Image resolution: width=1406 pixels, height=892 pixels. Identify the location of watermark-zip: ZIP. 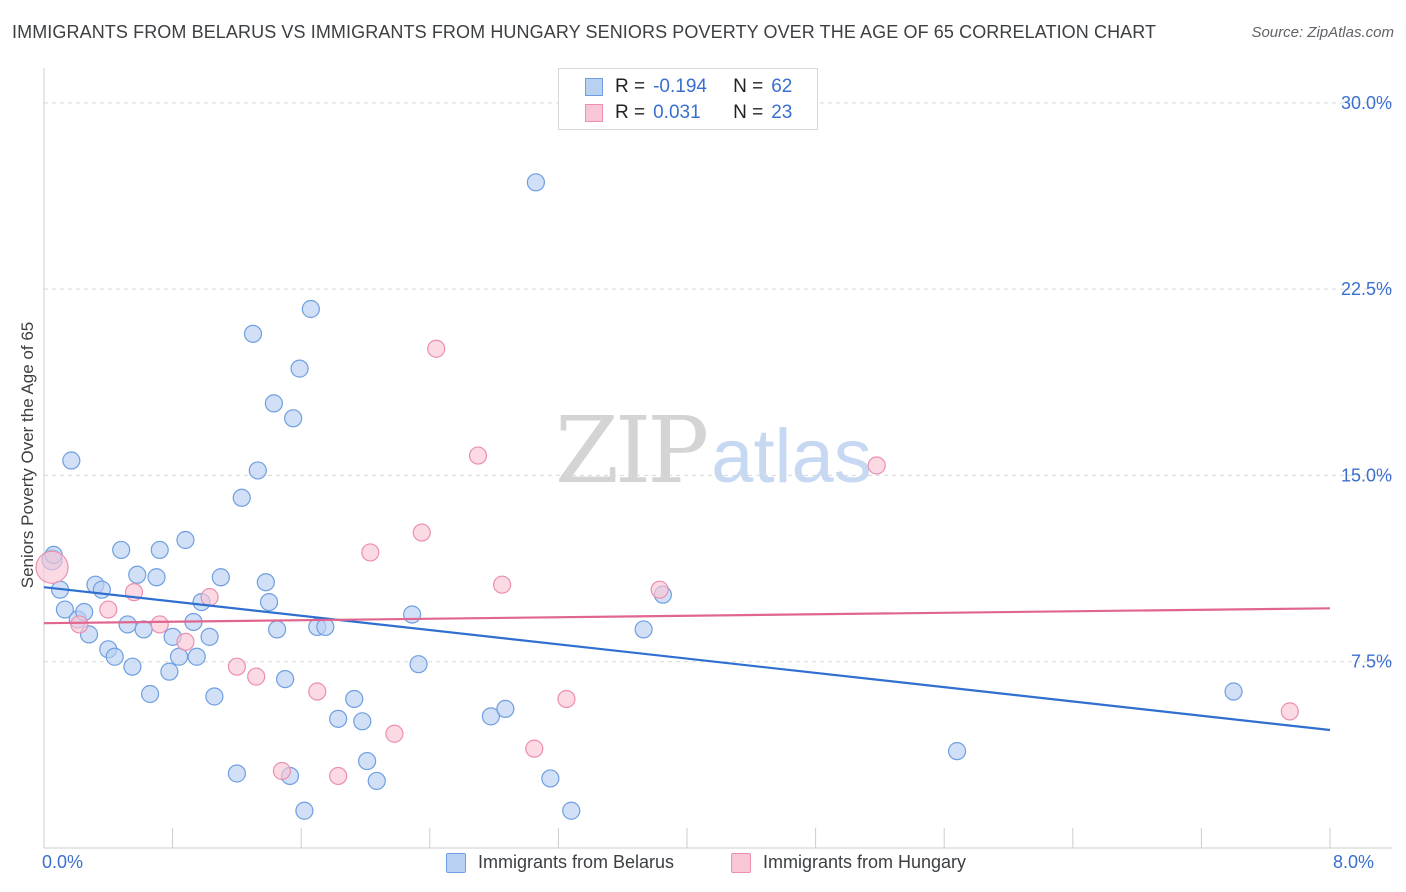
(632, 450).